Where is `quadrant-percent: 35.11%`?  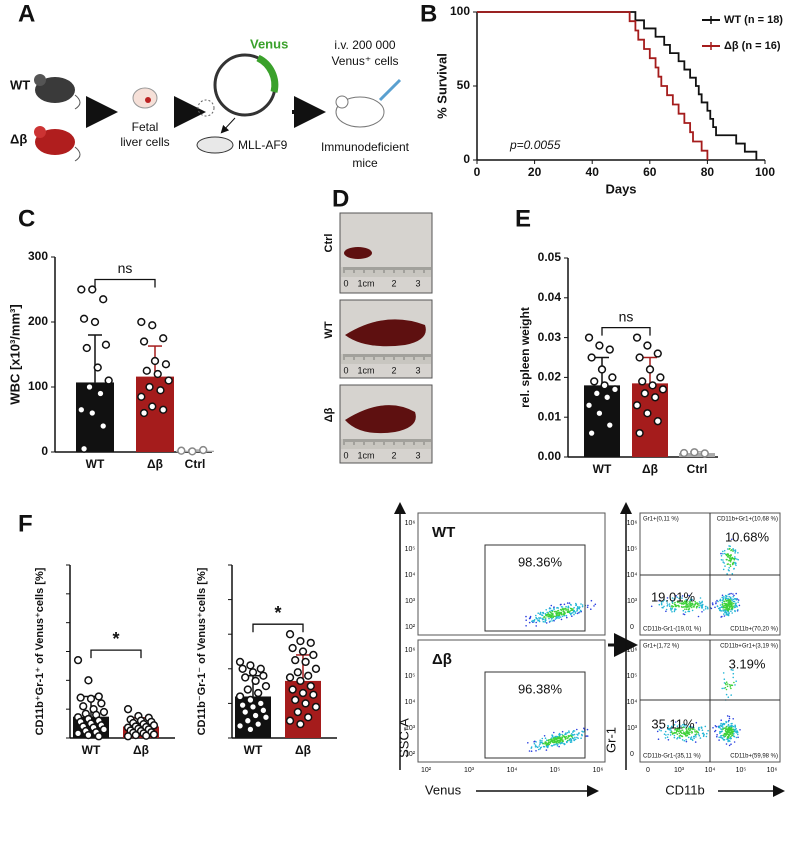
quadrant-percent: 35.11% is located at coordinates (673, 723).